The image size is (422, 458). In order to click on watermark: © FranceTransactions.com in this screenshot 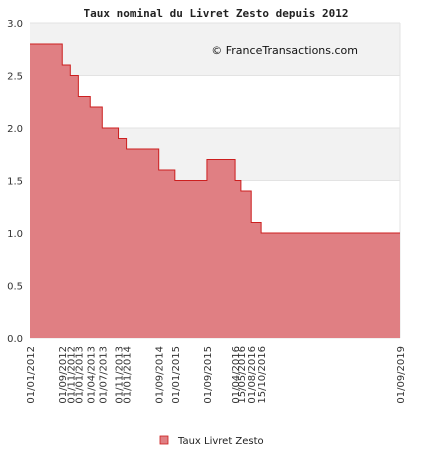, I will do `click(284, 50)`.